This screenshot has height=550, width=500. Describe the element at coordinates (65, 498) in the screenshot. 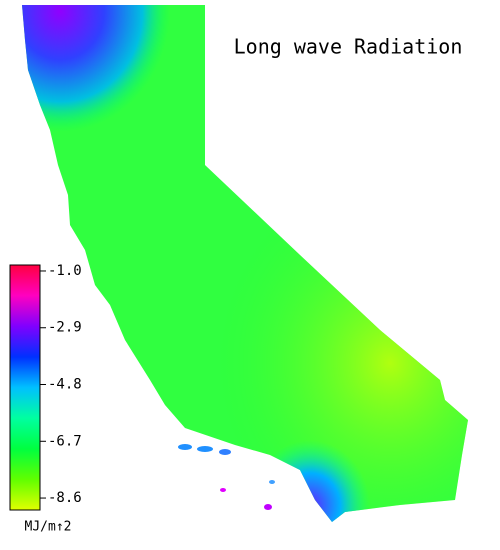

I see `colorbar-tick-label: -8.6` at that location.